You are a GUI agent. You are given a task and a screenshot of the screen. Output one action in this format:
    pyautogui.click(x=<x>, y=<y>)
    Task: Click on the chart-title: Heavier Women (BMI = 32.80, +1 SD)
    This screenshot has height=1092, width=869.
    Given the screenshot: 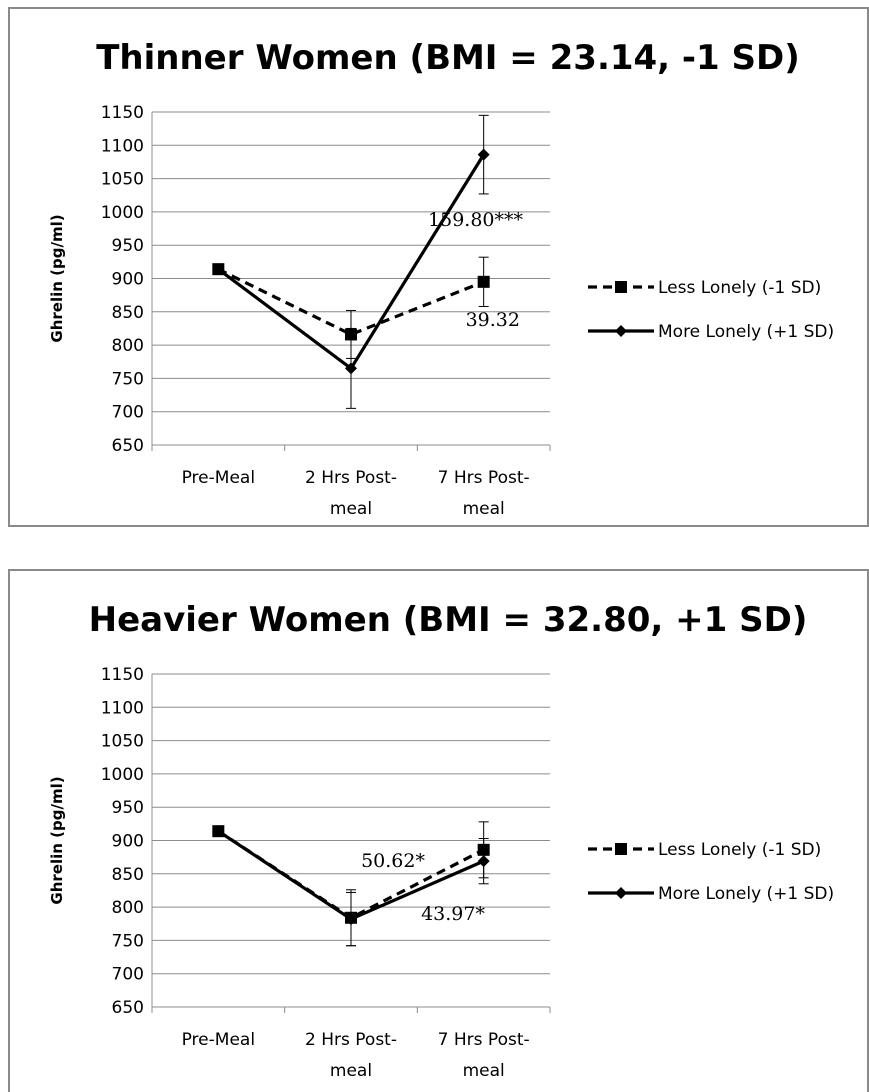 What is the action you would take?
    pyautogui.click(x=448, y=620)
    